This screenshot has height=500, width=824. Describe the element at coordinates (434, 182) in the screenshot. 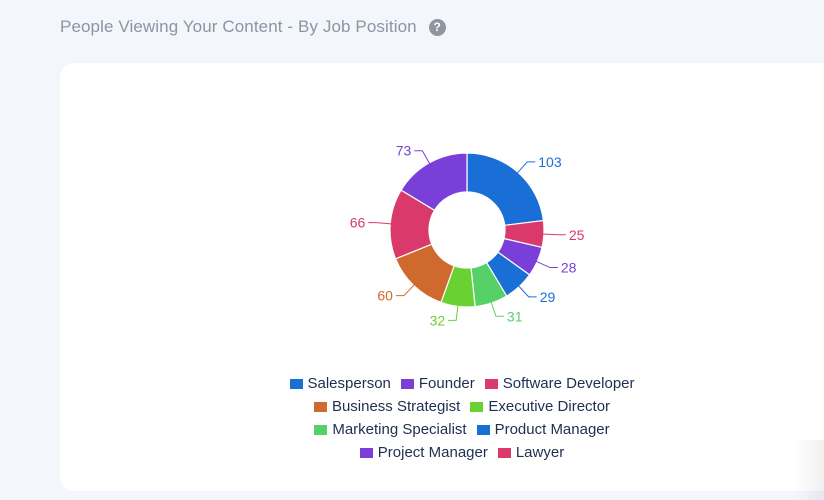

I see `donut-slice-project-manager` at that location.